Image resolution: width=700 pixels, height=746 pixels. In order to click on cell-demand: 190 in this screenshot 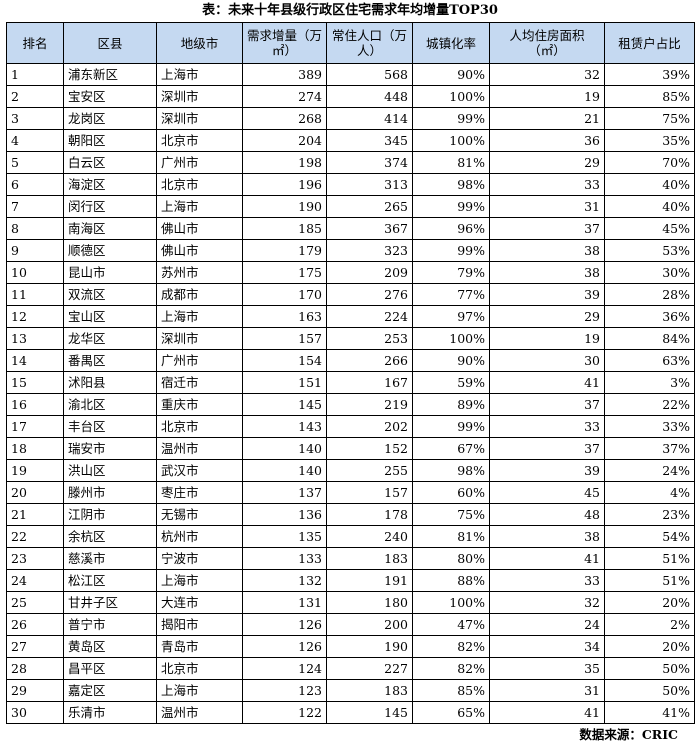, I will do `click(284, 206)`.